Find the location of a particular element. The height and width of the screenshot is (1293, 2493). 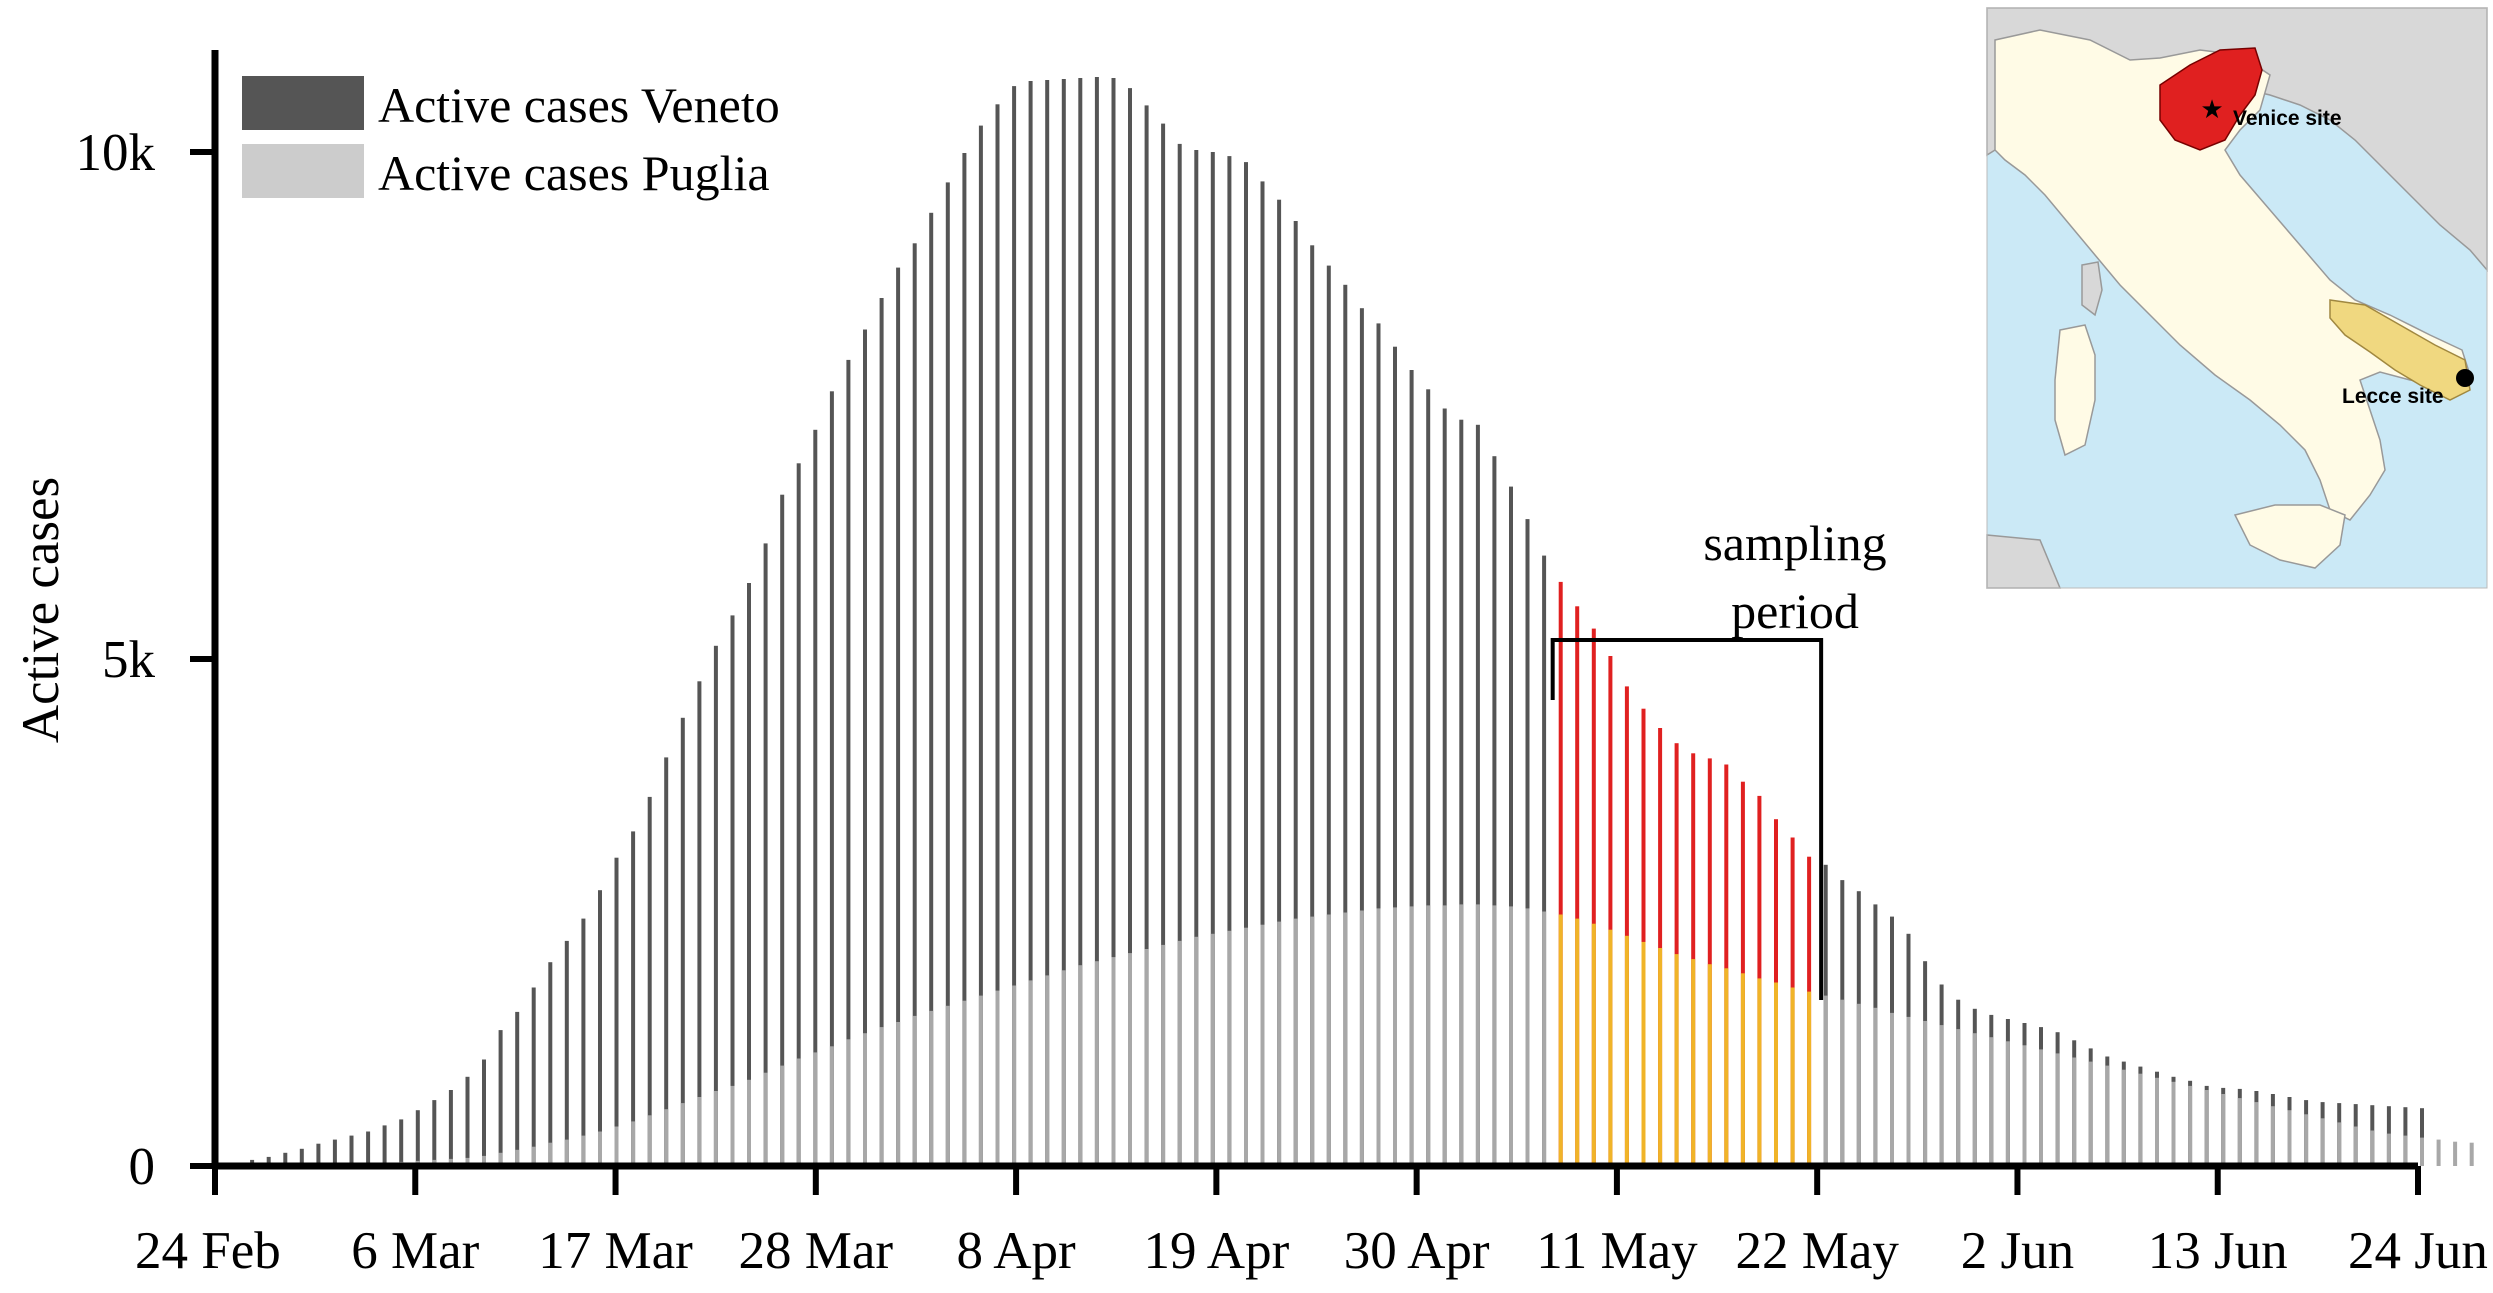

sampling-period-annotation: sampling period is located at coordinates (1718, 757).